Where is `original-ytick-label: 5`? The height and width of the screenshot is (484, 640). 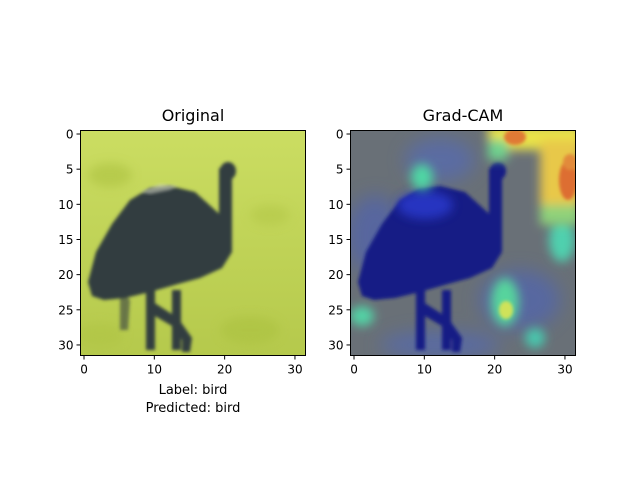
original-ytick-label: 5 is located at coordinates (70, 170).